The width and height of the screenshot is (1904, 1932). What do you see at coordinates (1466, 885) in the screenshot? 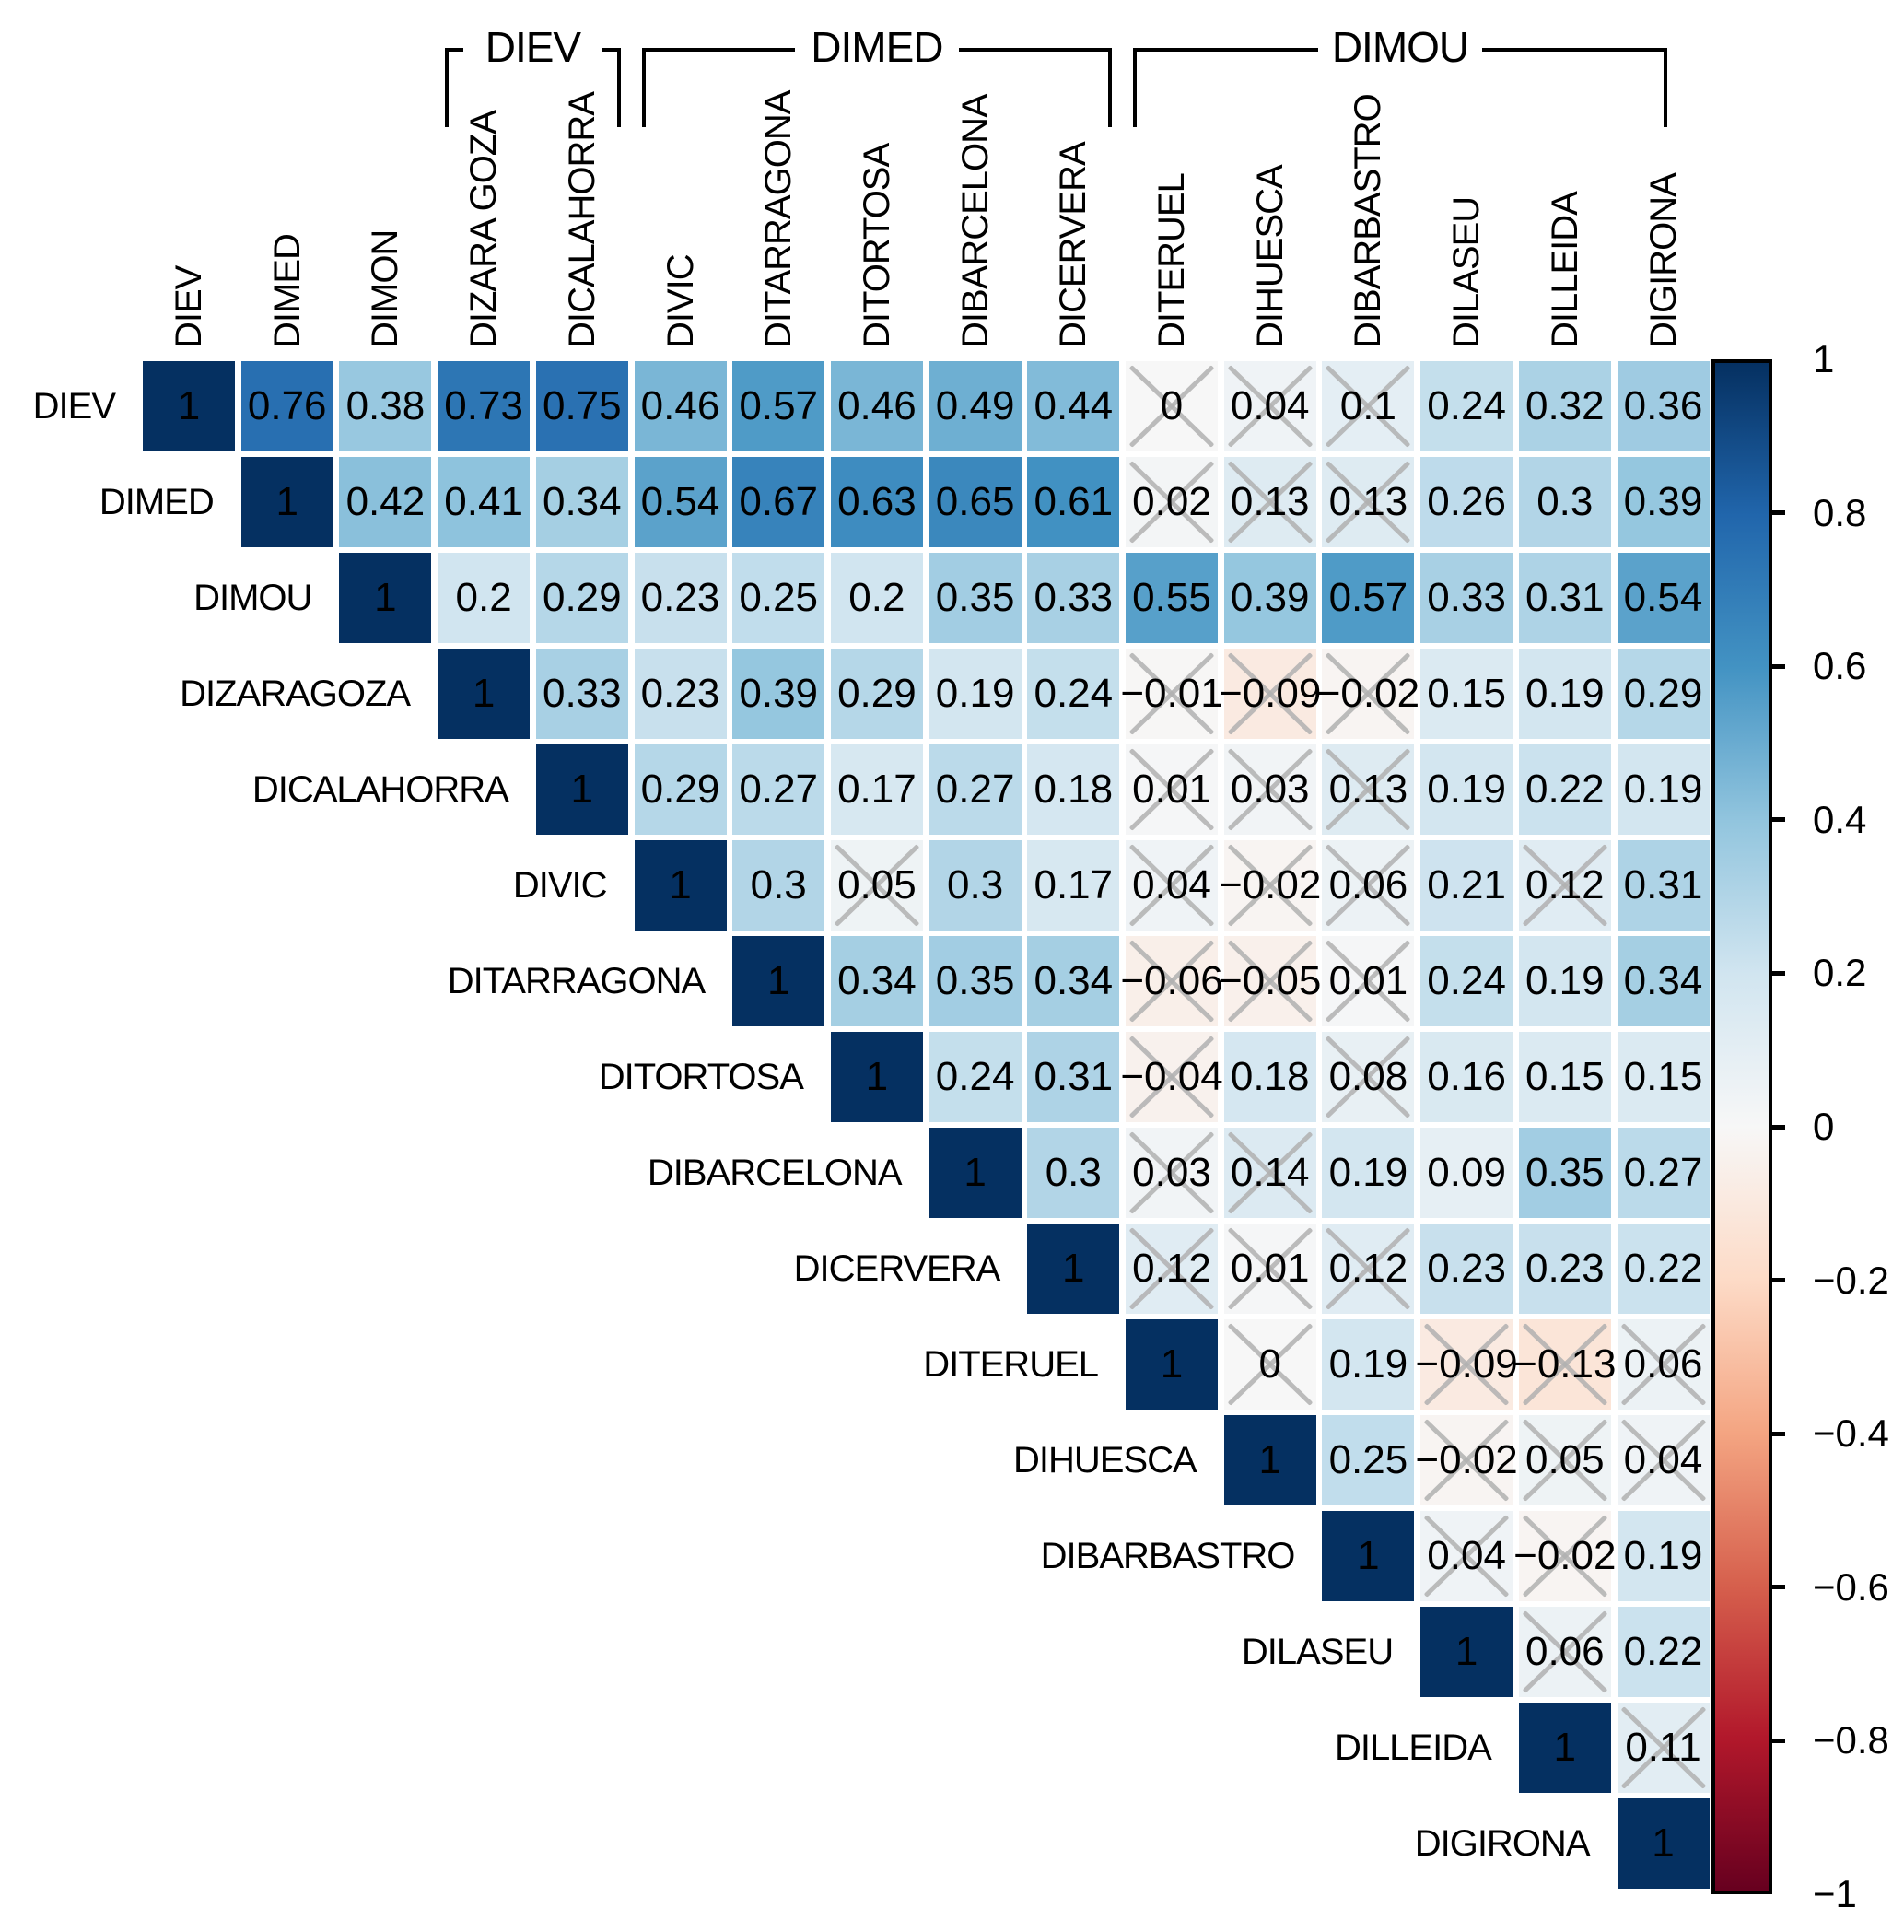
I see `cell-DIVIC-DILASEU: 0.21` at bounding box center [1466, 885].